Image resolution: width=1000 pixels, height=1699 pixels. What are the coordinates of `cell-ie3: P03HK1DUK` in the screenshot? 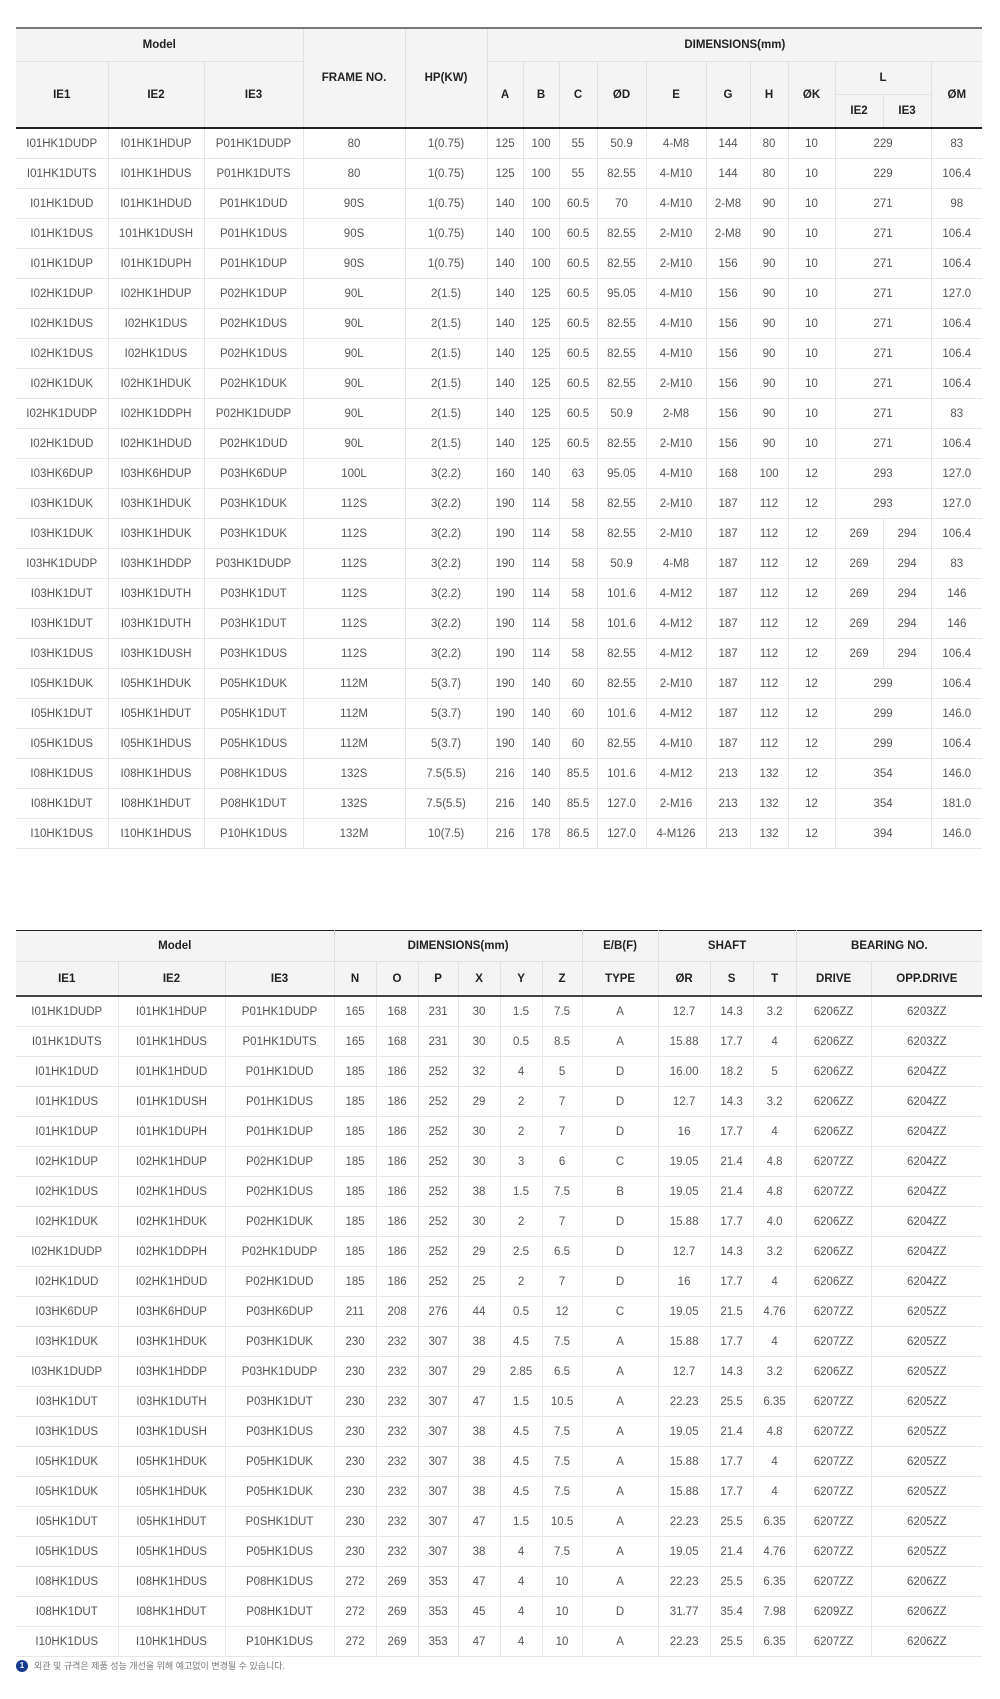 It's located at (279, 1341).